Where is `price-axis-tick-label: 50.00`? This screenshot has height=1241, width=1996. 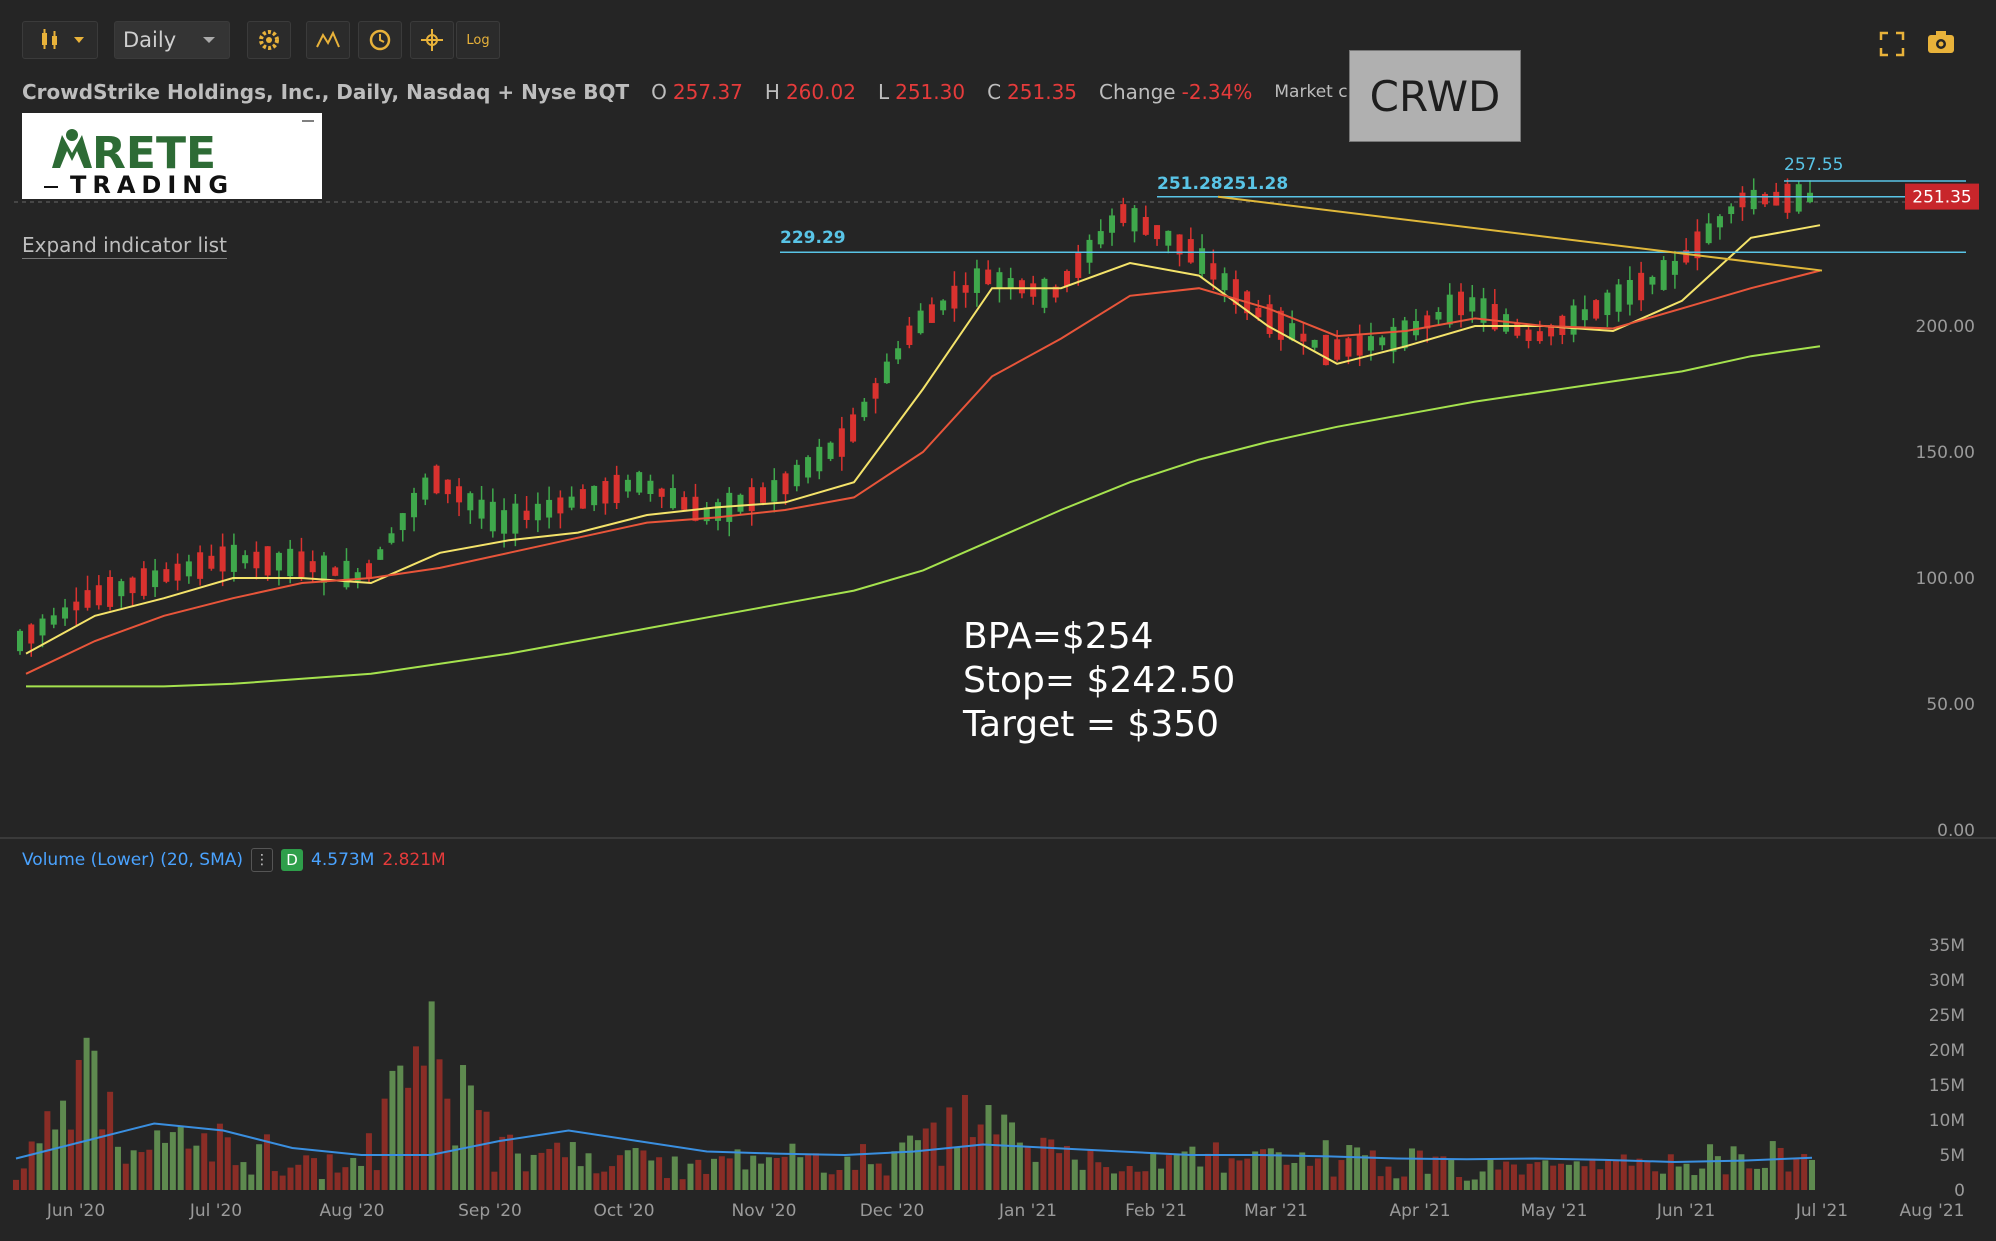 price-axis-tick-label: 50.00 is located at coordinates (1950, 705).